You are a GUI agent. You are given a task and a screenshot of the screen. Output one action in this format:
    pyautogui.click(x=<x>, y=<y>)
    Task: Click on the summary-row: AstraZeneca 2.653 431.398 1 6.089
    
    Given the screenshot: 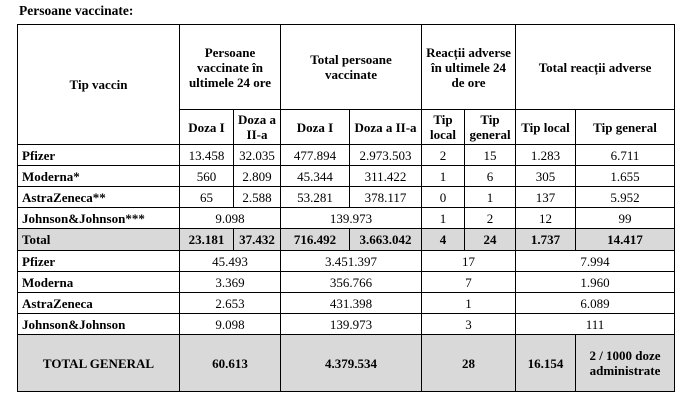 What is the action you would take?
    pyautogui.click(x=346, y=303)
    